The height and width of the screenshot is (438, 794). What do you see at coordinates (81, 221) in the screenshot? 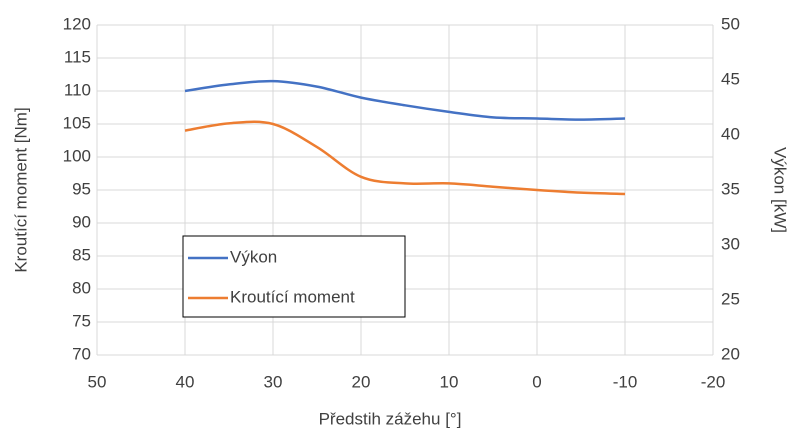
I see `y-tick-label: 90` at bounding box center [81, 221].